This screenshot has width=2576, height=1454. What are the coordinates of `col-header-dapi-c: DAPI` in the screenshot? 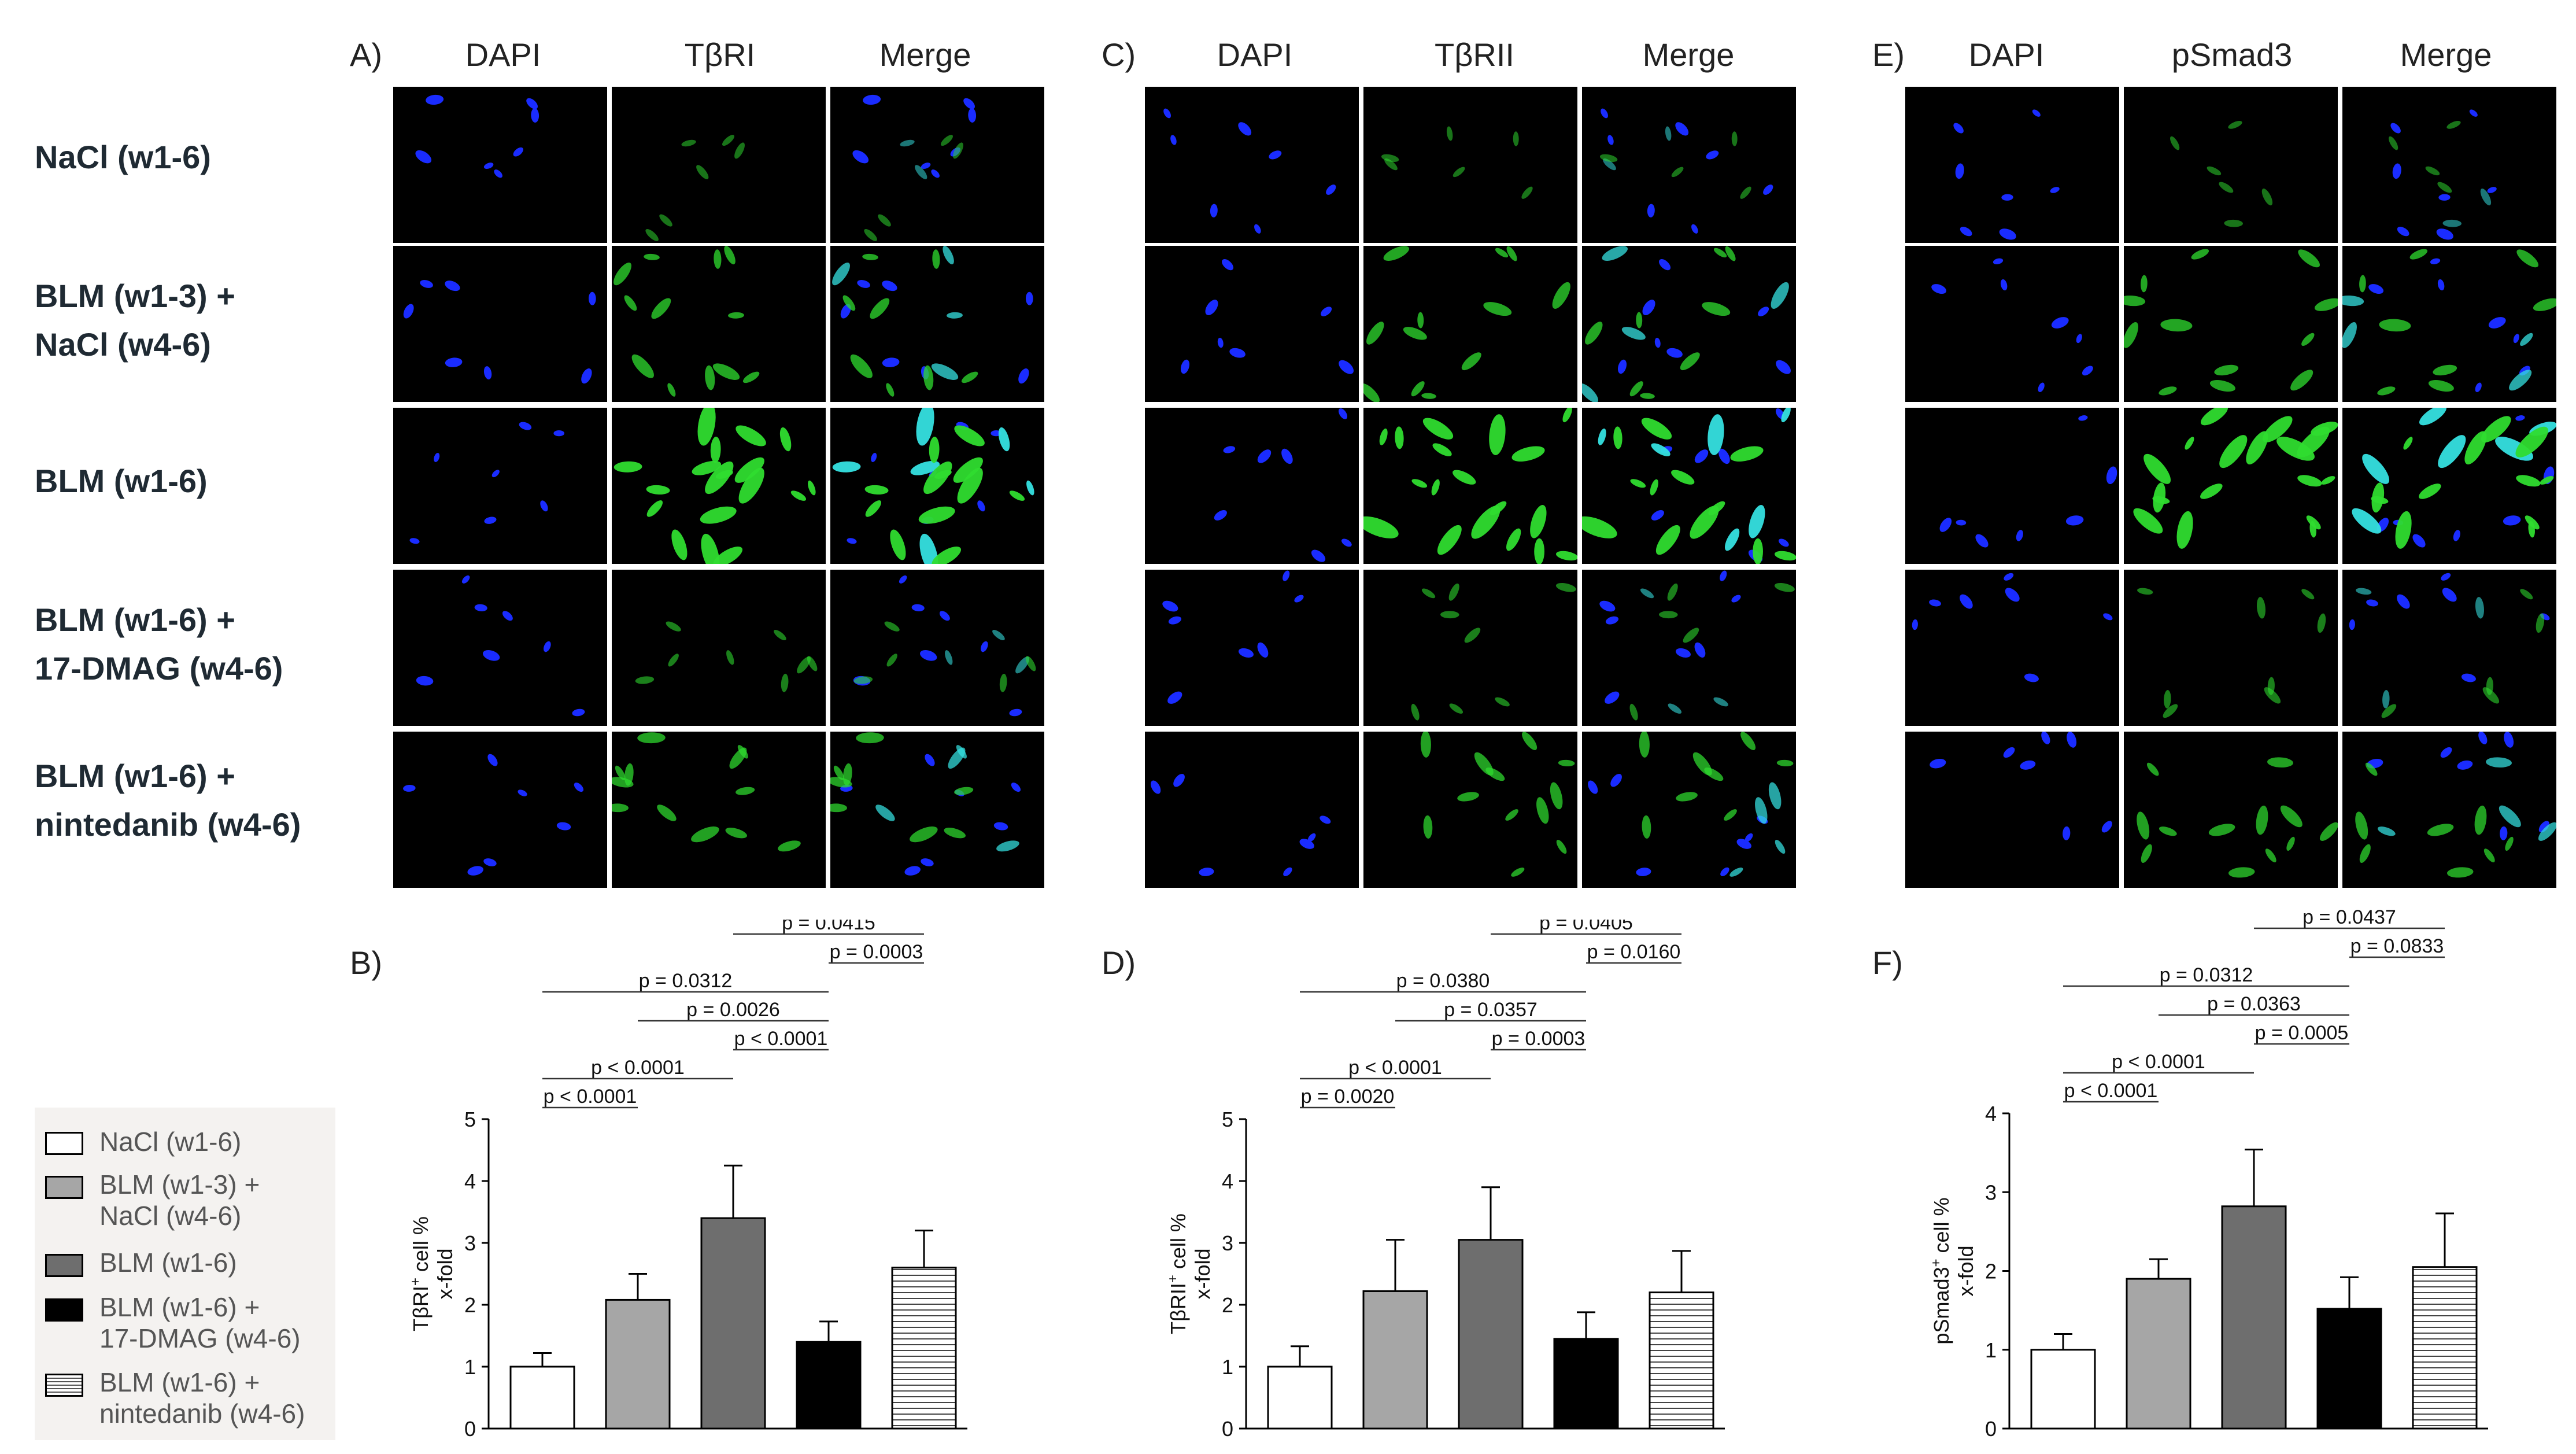 It's located at (1255, 55).